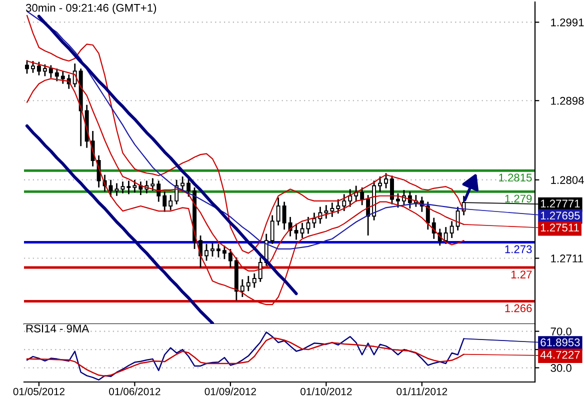  Describe the element at coordinates (230, 392) in the screenshot. I see `x-tick-label: 01/09/2012` at that location.